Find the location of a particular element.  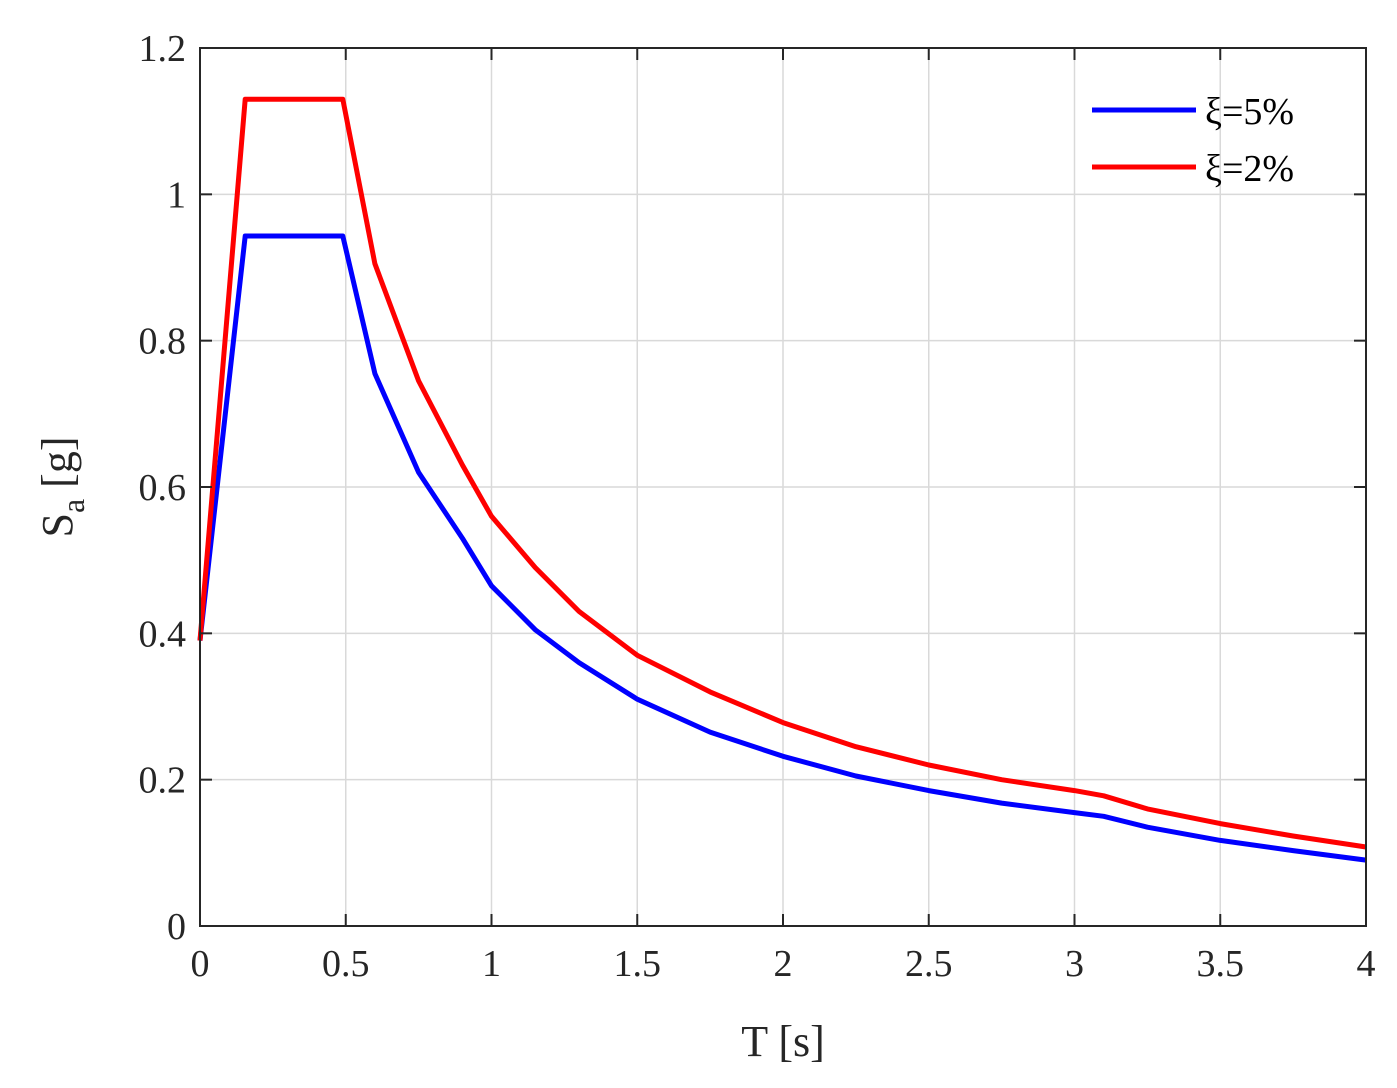

legend: ξ=5% ξ=2% is located at coordinates (1193, 140).